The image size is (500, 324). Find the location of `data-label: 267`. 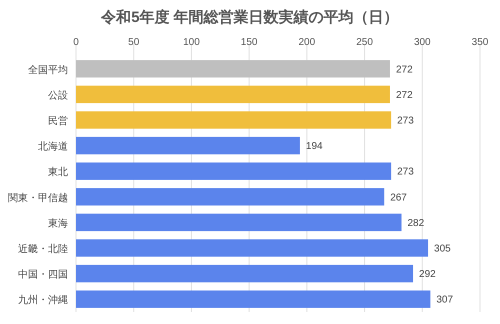

data-label: 267 is located at coordinates (399, 198).